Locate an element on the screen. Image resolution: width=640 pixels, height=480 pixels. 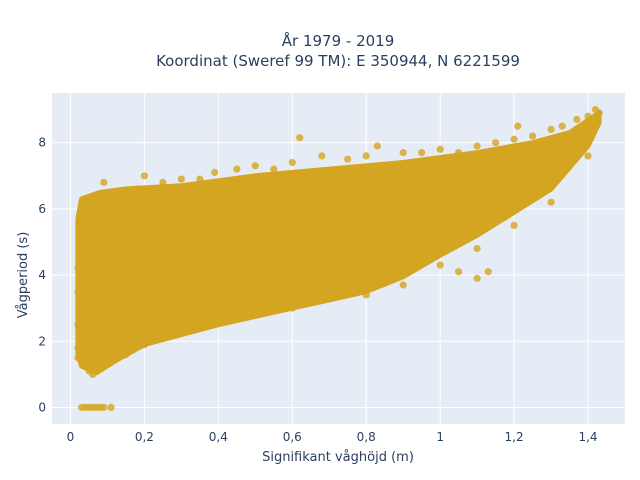
y-tick-label: 2 is located at coordinates (42, 341).